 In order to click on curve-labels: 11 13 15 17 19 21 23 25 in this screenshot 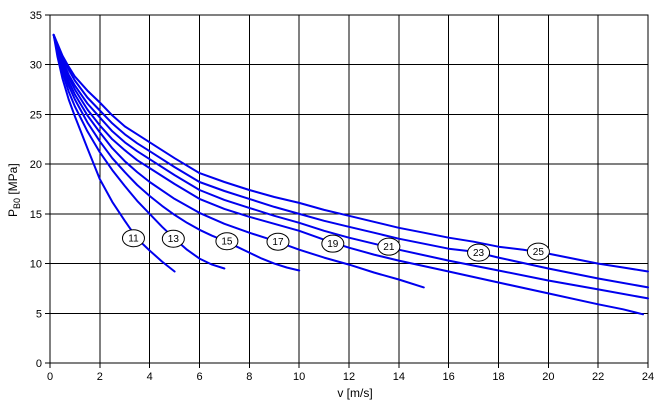, I will do `click(335, 245)`.